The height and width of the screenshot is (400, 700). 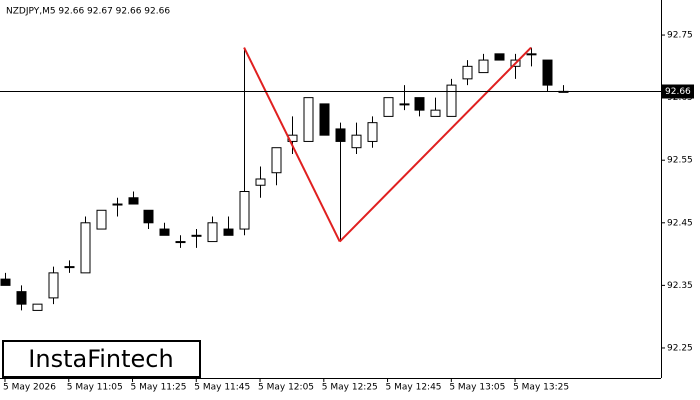 What do you see at coordinates (477, 388) in the screenshot?
I see `x-tick-label: 5 May 13:05` at bounding box center [477, 388].